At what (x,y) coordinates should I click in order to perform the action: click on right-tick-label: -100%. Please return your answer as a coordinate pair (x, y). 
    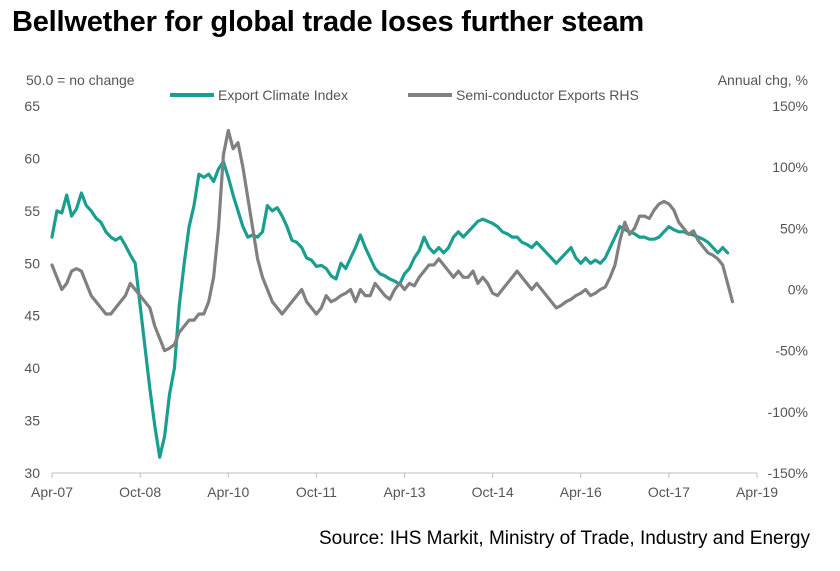
    Looking at the image, I should click on (788, 412).